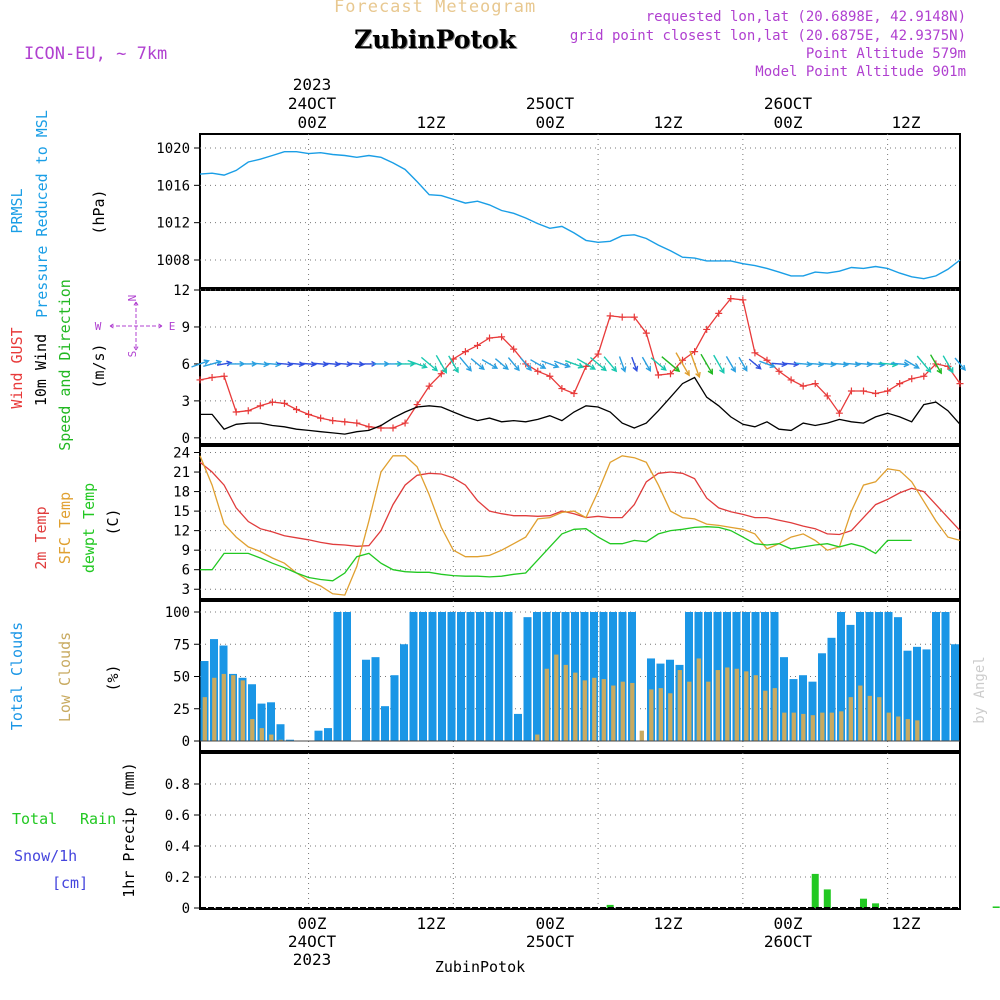 The height and width of the screenshot is (1000, 1000). I want to click on point-altitude: Point Altitude 579m, so click(885, 54).